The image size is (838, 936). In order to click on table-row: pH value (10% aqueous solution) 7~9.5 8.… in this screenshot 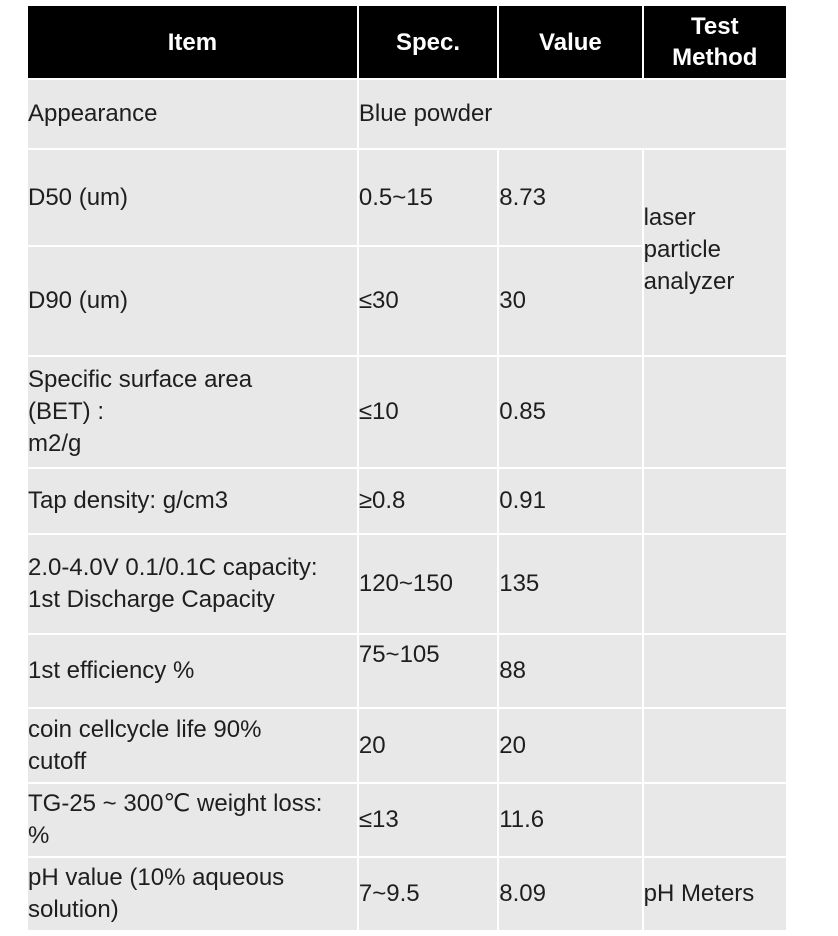, I will do `click(407, 894)`.